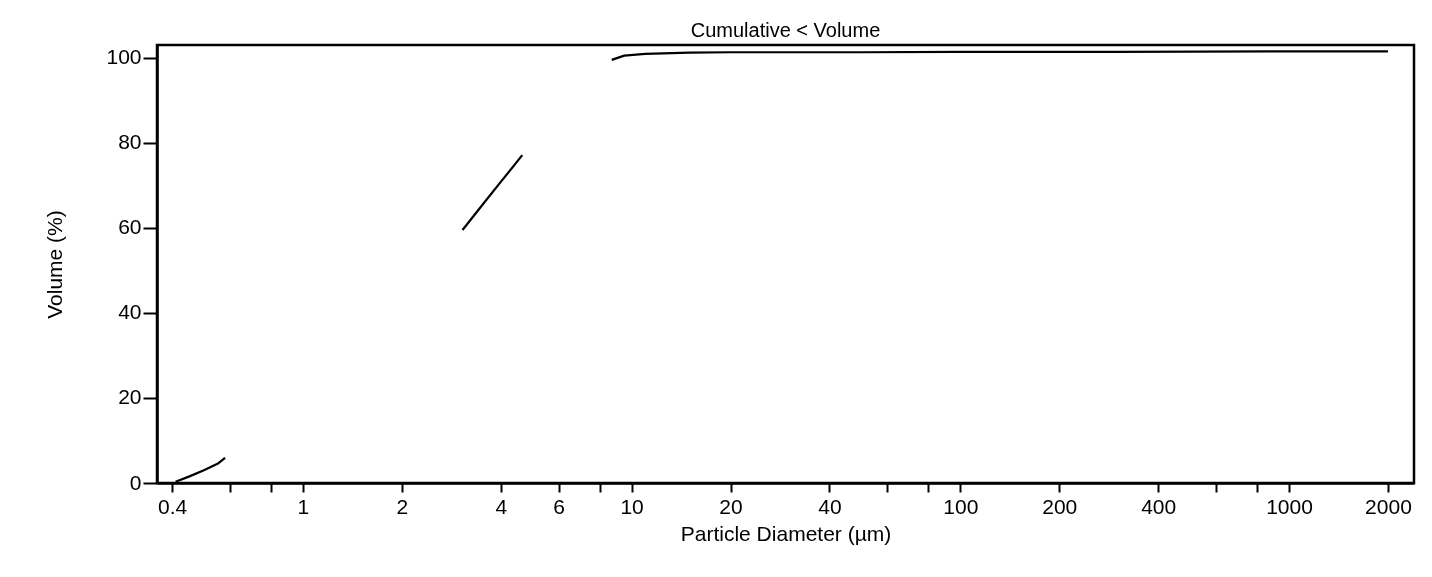  What do you see at coordinates (172, 506) in the screenshot?
I see `x-tick-label: 0.4` at bounding box center [172, 506].